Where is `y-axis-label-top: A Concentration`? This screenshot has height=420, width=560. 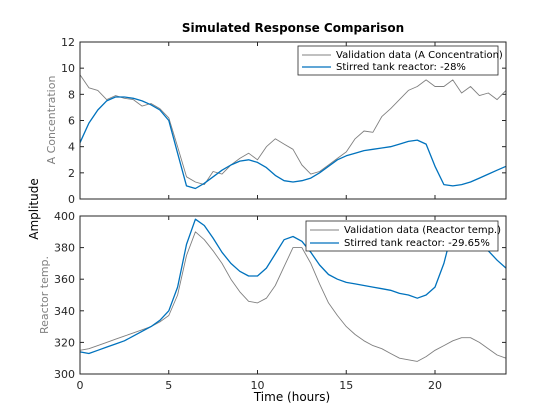
y-axis-label-top: A Concentration is located at coordinates (51, 120).